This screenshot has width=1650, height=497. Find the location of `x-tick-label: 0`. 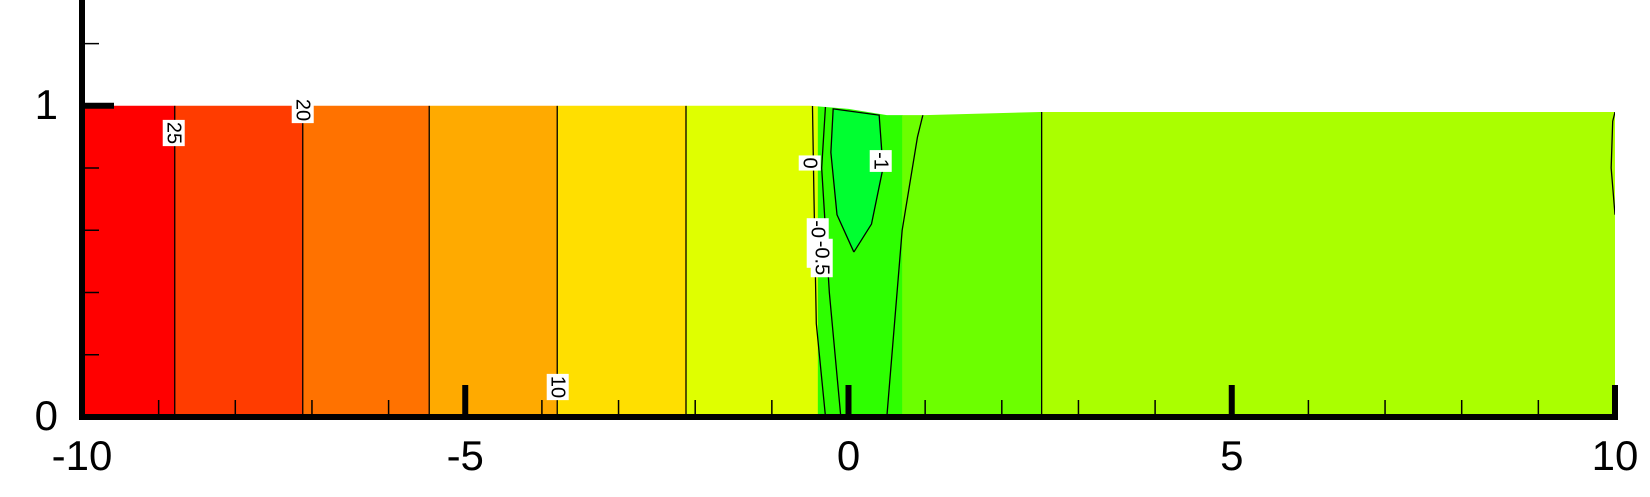

x-tick-label: 0 is located at coordinates (848, 455).